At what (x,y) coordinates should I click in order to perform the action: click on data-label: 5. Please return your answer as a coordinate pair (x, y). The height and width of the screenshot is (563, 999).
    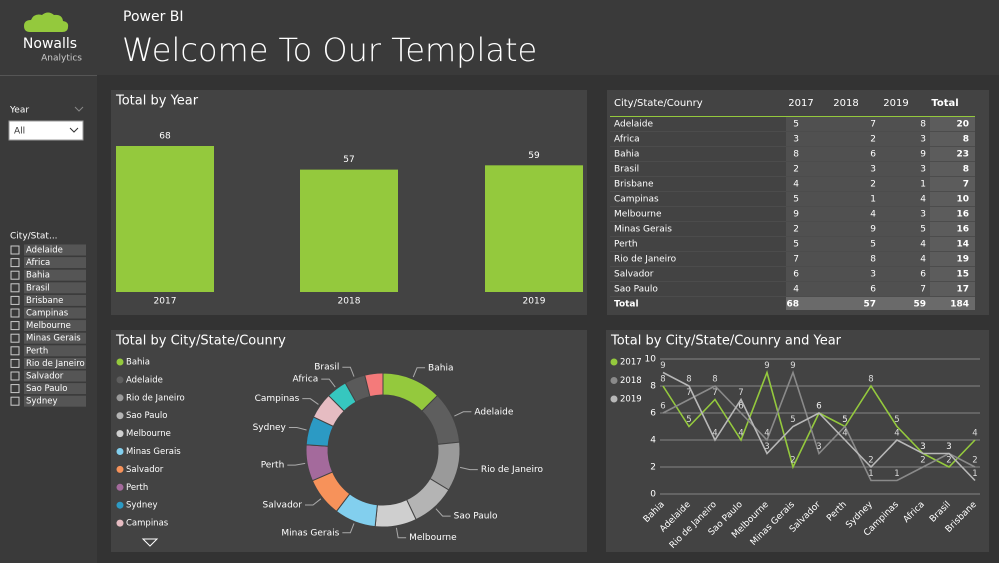
    Looking at the image, I should click on (896, 420).